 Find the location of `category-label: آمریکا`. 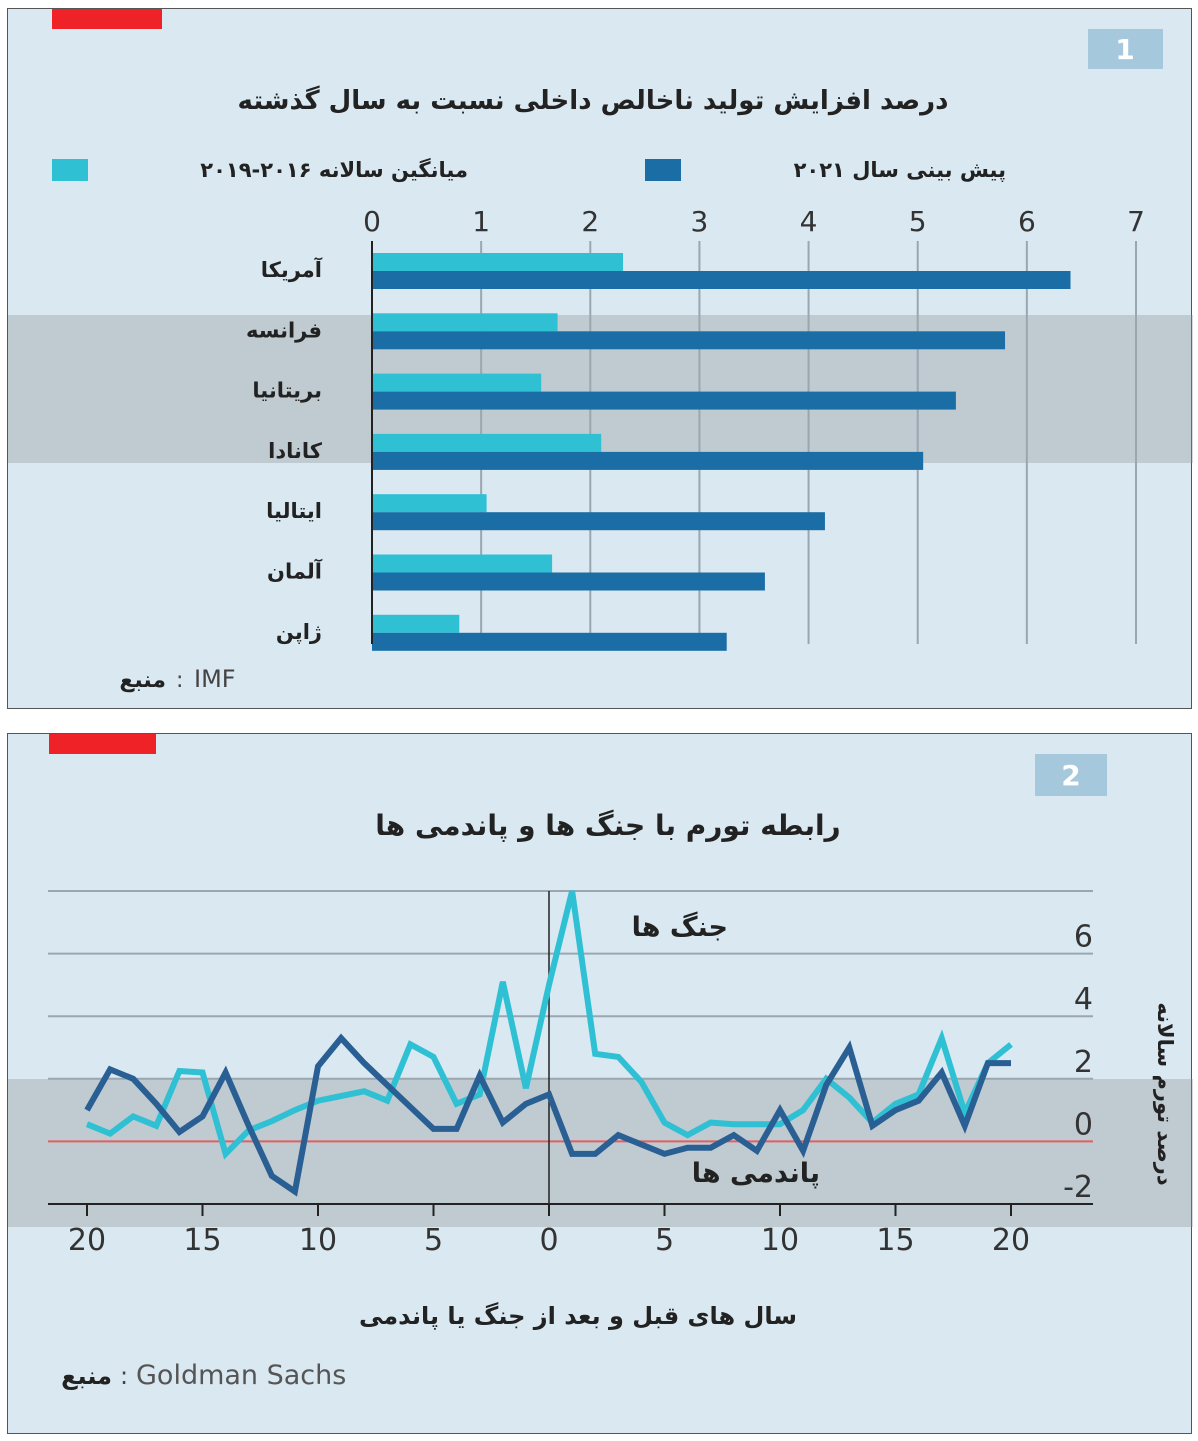

category-label: آمریکا is located at coordinates (292, 269).